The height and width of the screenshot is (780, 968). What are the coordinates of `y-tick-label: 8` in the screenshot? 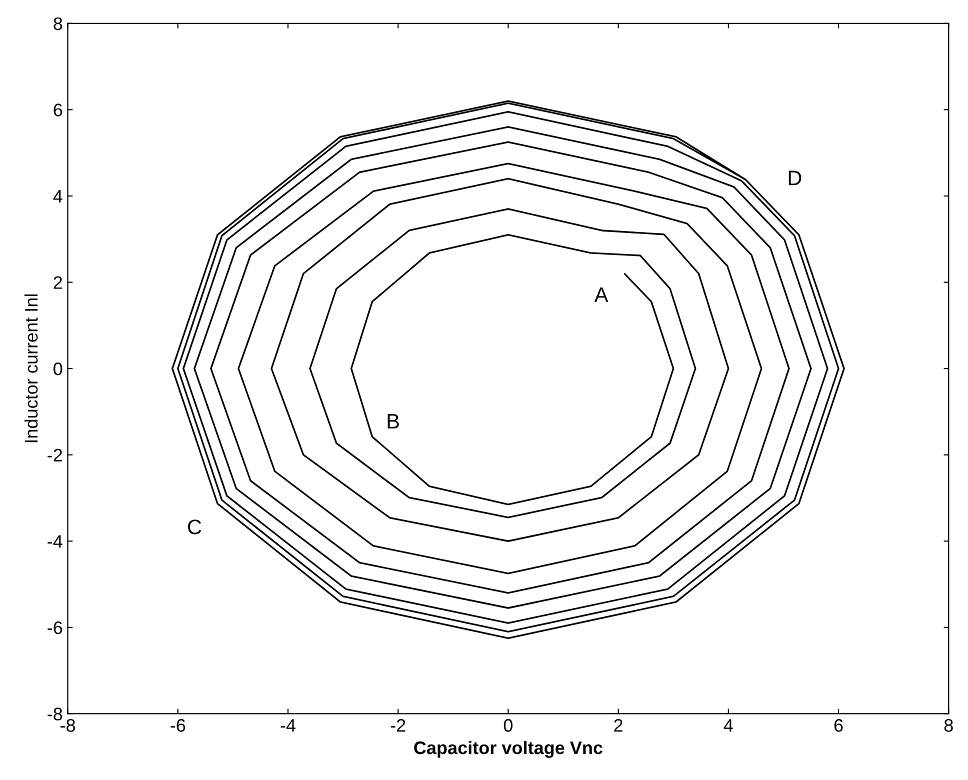 It's located at (58, 23).